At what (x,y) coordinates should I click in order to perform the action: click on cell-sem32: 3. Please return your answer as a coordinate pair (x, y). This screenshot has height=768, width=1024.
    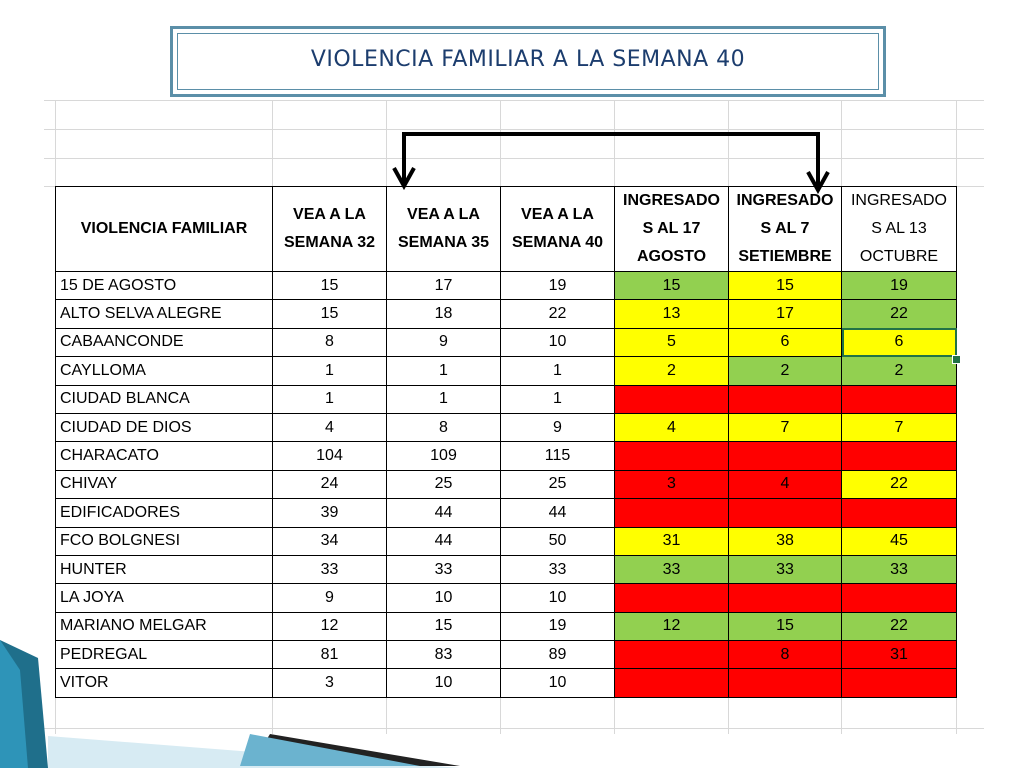
    Looking at the image, I should click on (329, 683).